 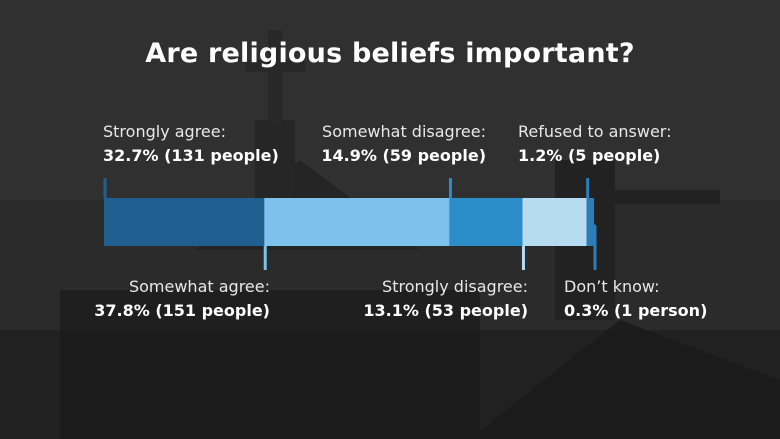 What do you see at coordinates (635, 299) in the screenshot?
I see `label-dont-know: Don’t know: 0.3% (1 person)` at bounding box center [635, 299].